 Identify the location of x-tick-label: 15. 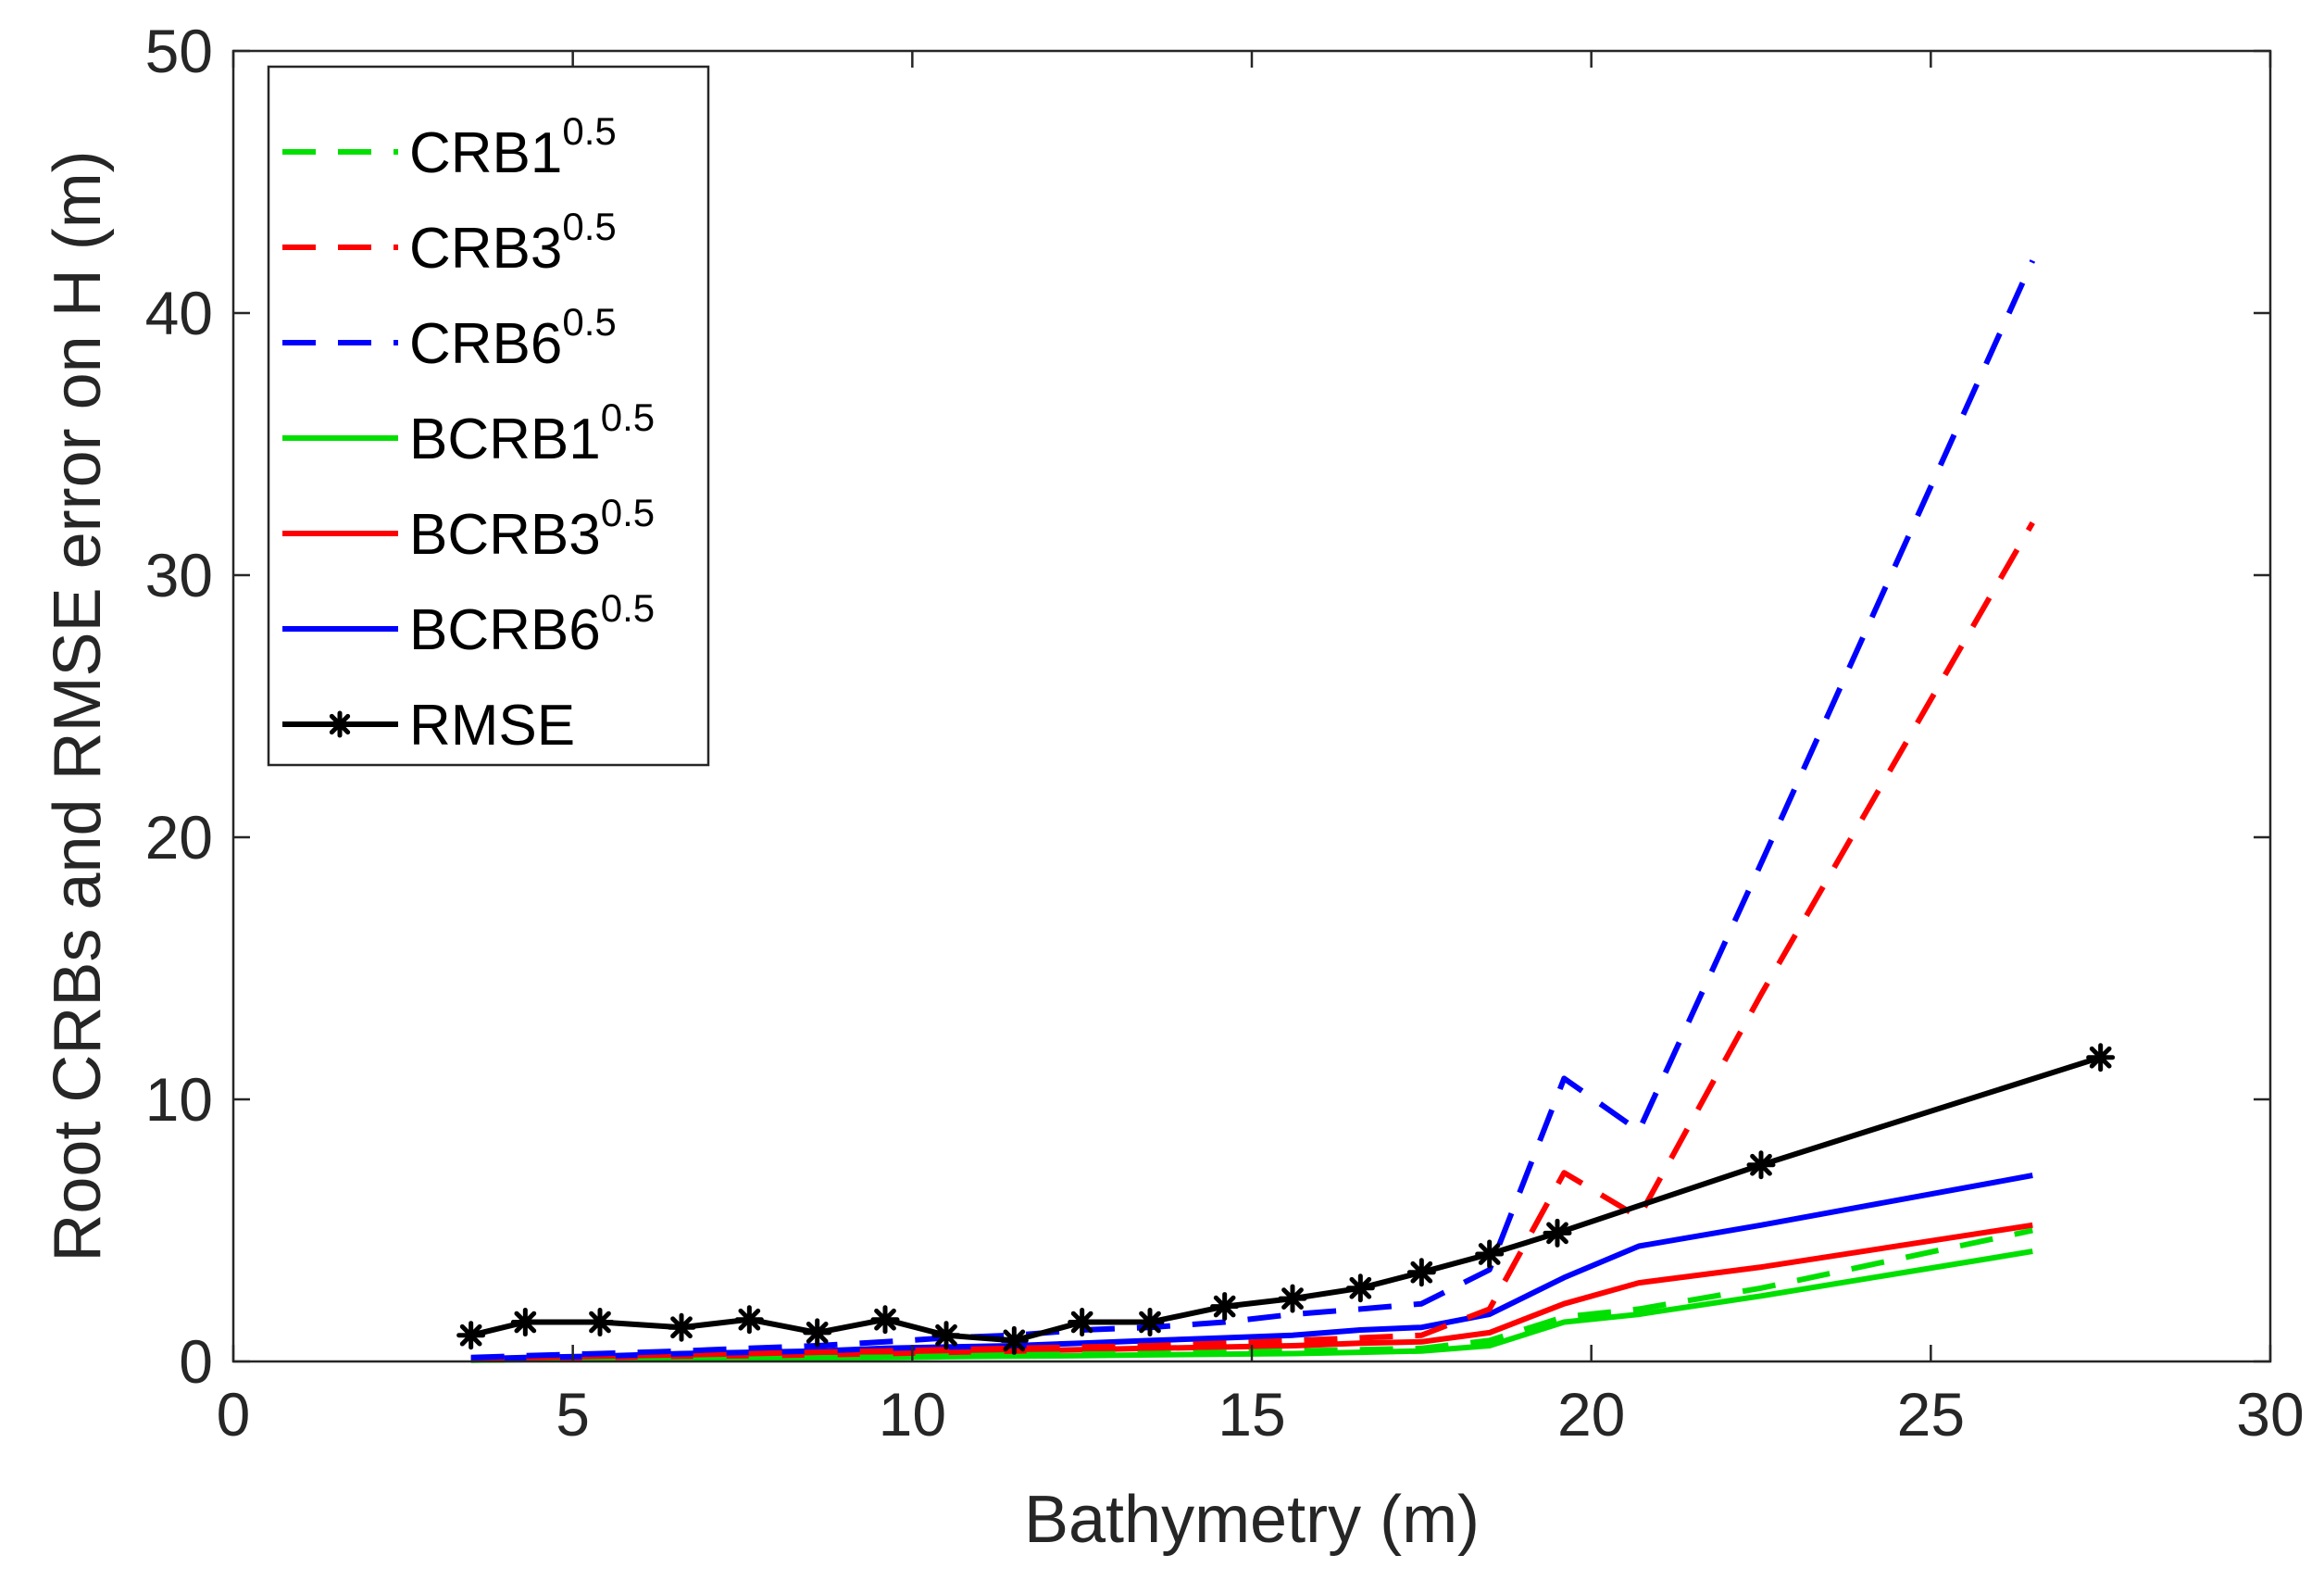
(1251, 1414).